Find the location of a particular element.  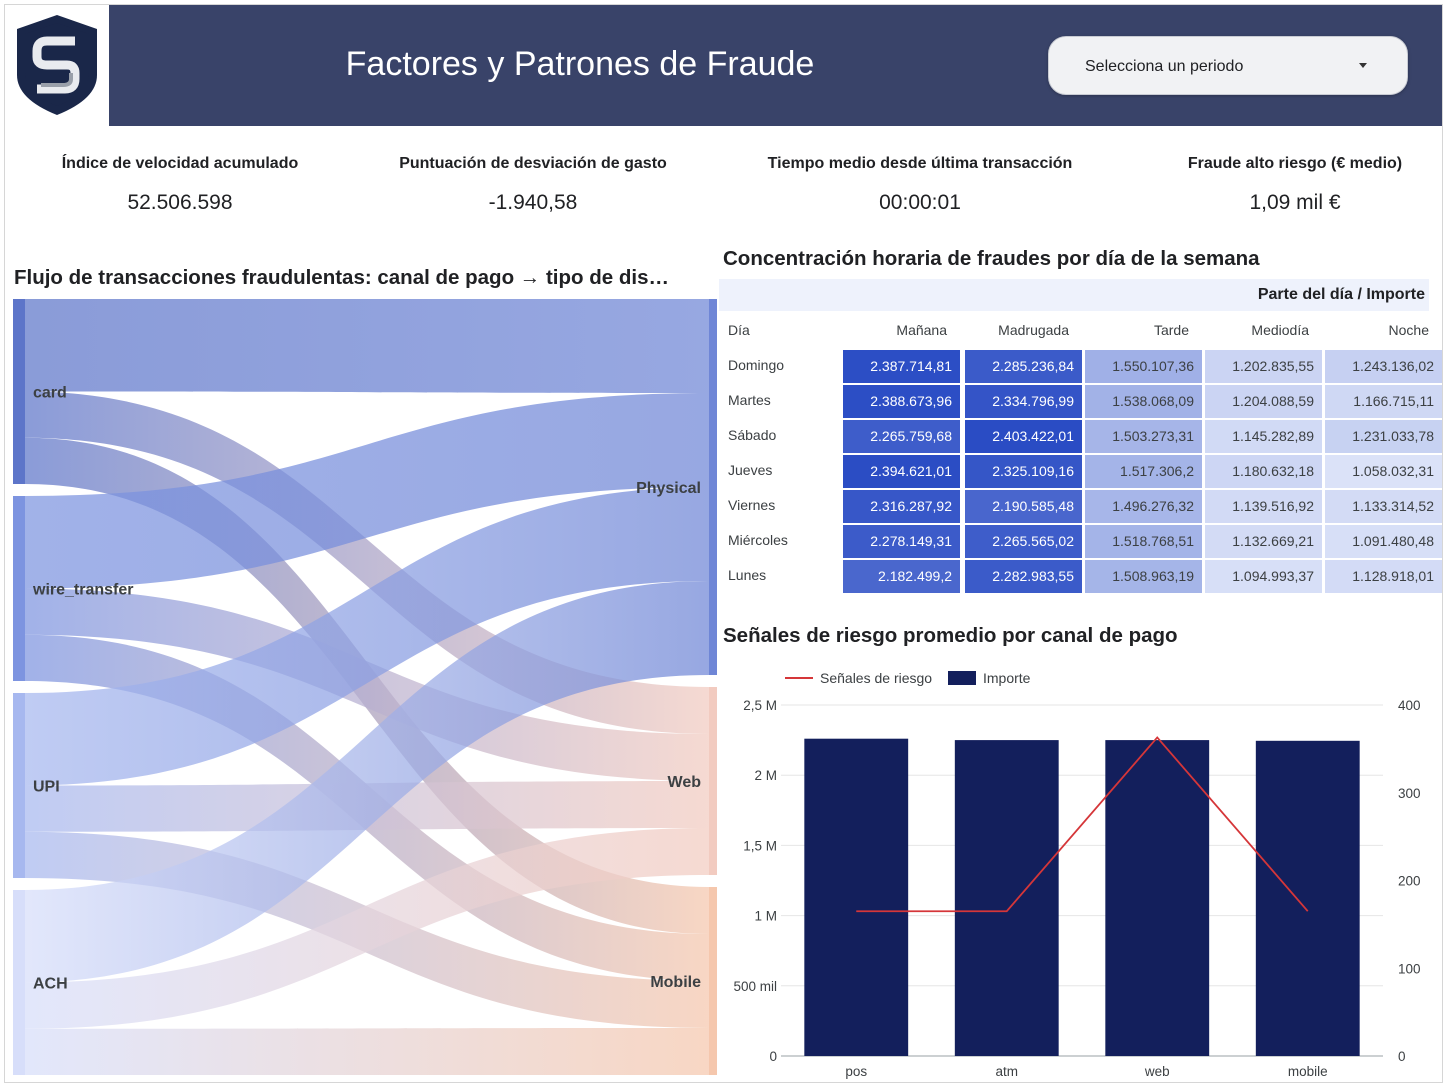

x-tick-label: mobile is located at coordinates (1308, 1071).